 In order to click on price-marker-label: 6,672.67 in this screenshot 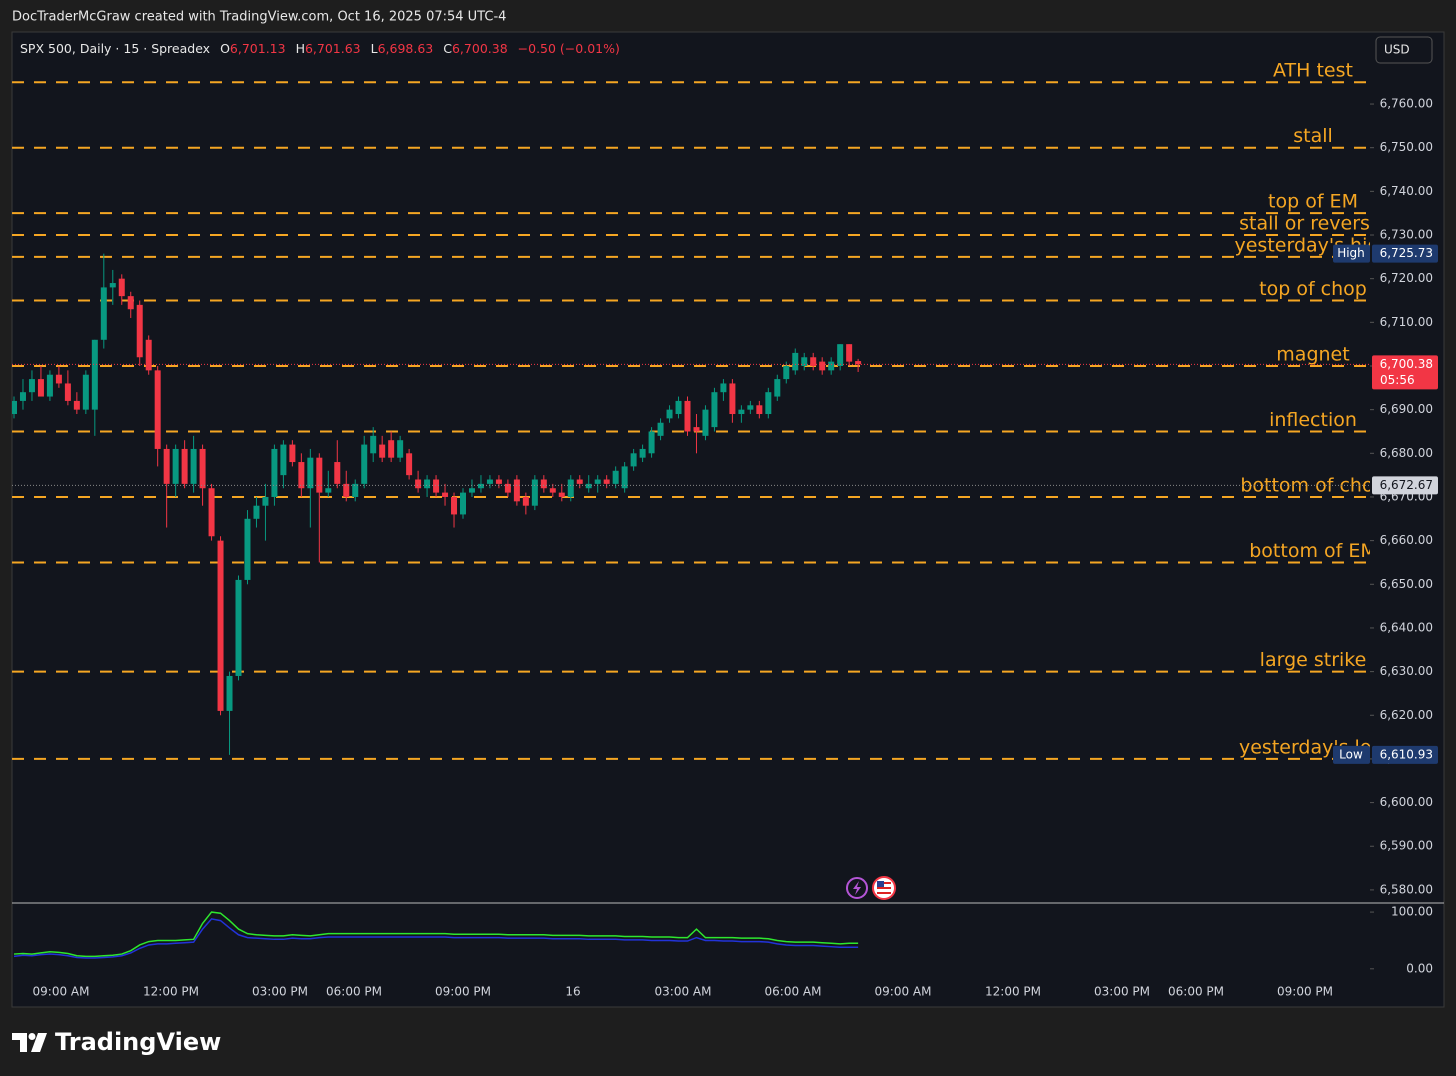, I will do `click(1406, 485)`.